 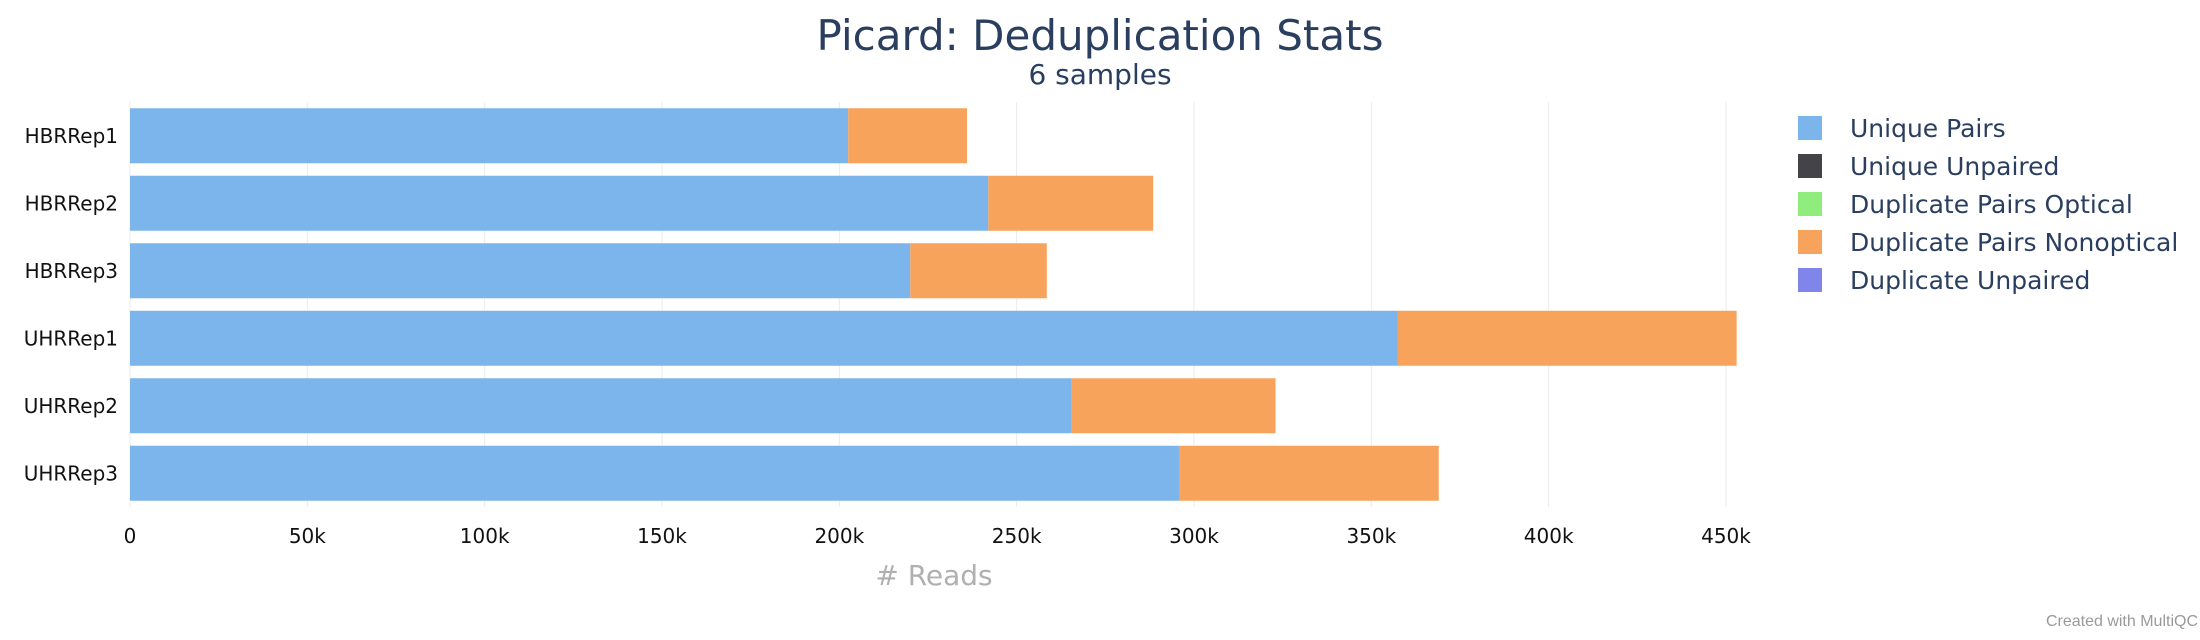 What do you see at coordinates (489, 136) in the screenshot?
I see `bar-unique-pairs-hbrrep1` at bounding box center [489, 136].